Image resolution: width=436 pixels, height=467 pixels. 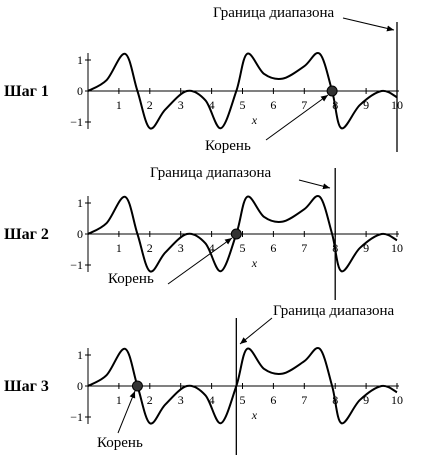 What do you see at coordinates (26, 386) in the screenshot?
I see `step-label: Шаг 3` at bounding box center [26, 386].